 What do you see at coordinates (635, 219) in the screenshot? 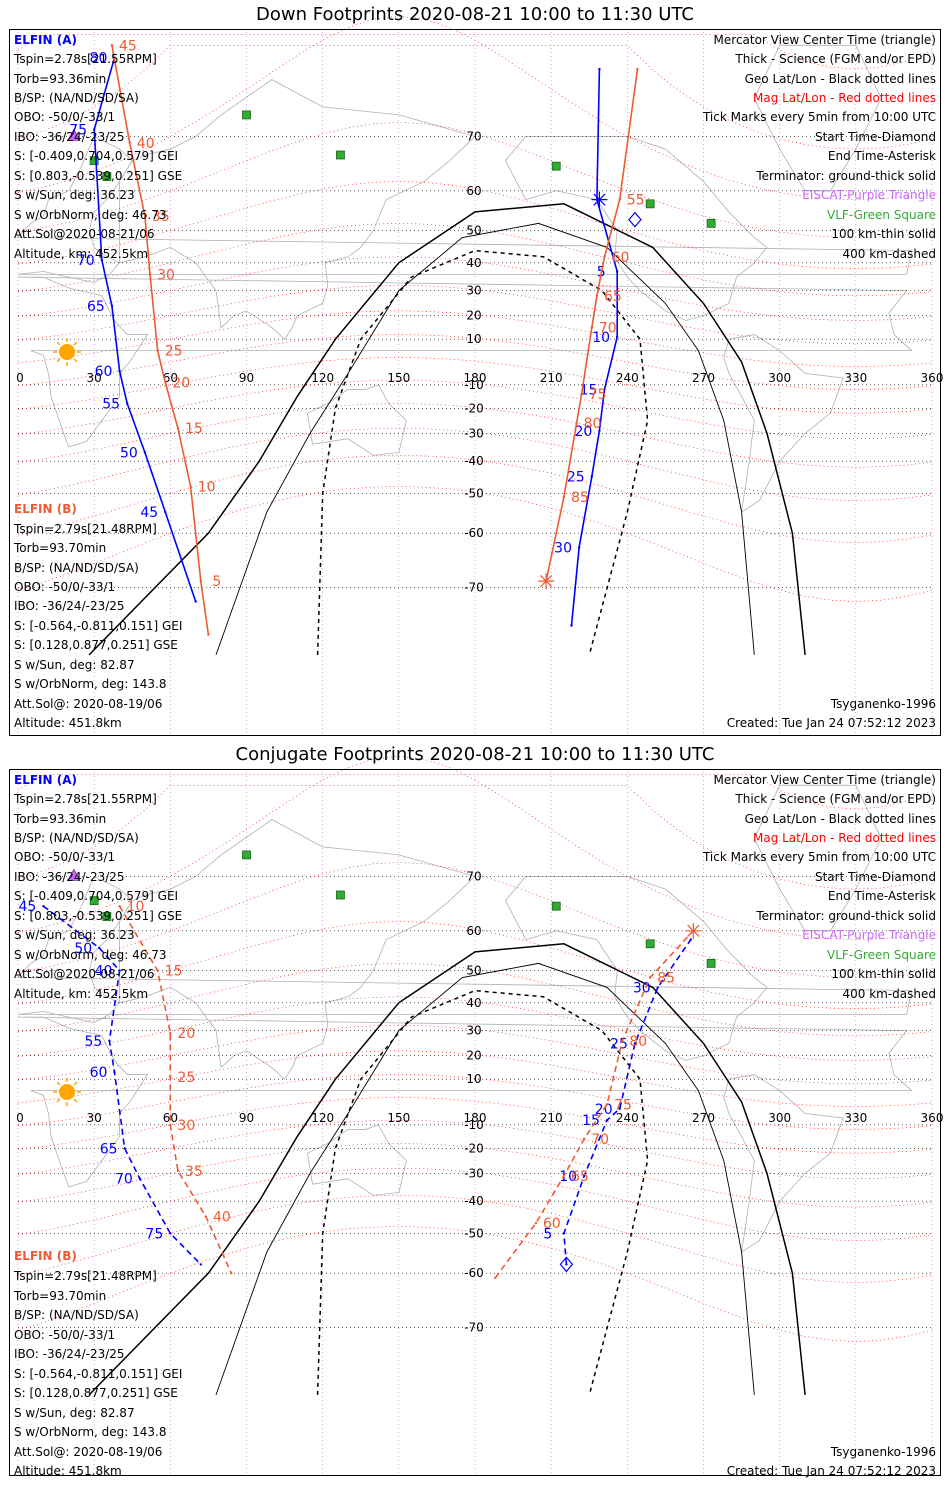
I see `start-diamond-icon` at bounding box center [635, 219].